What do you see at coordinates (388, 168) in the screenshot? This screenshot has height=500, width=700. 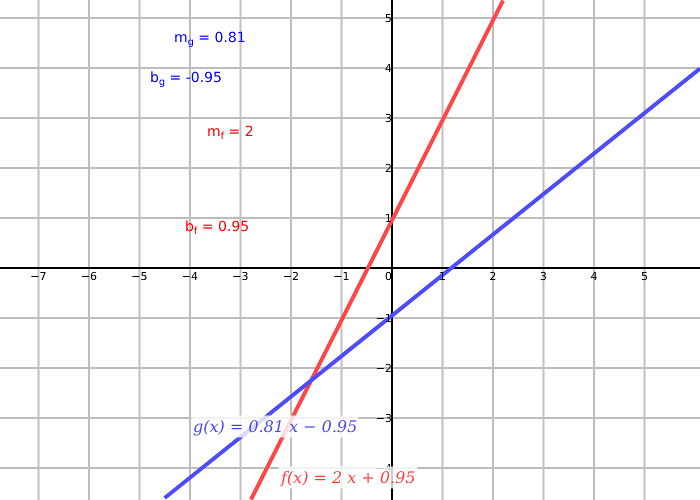 I see `y-tick-label: 2` at bounding box center [388, 168].